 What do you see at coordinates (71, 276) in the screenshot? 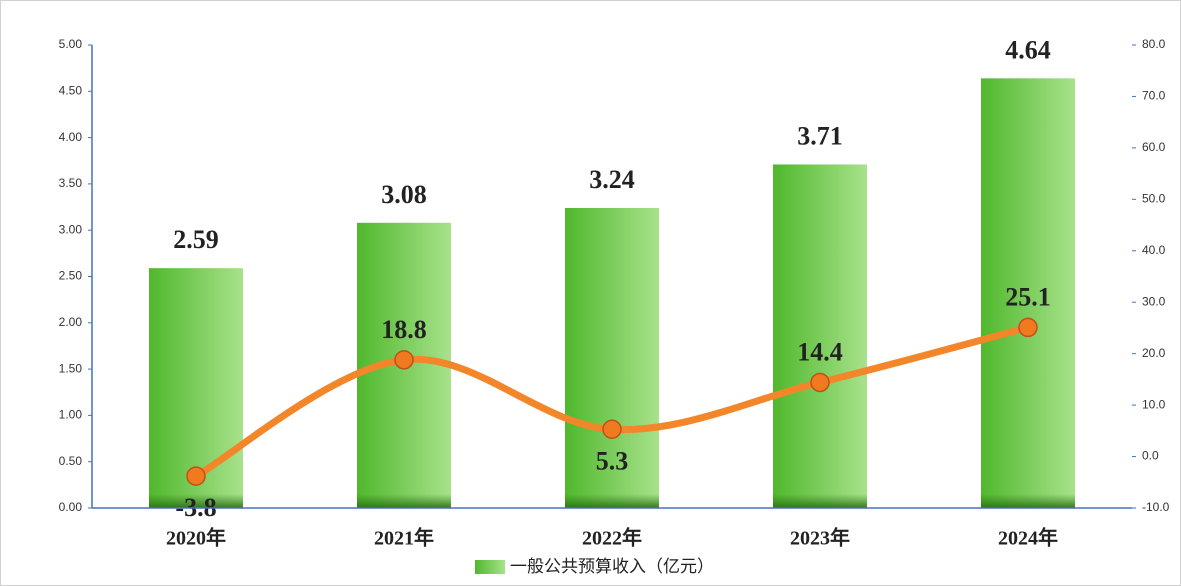
I see `y-tick-label: 2.50` at bounding box center [71, 276].